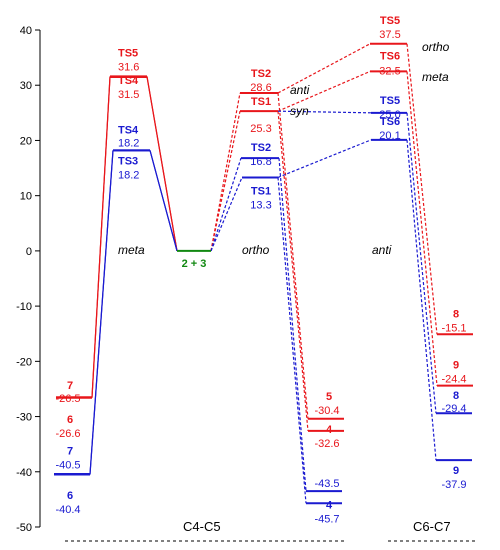 This screenshot has height=550, width=500. What do you see at coordinates (67, 510) in the screenshot?
I see `level-value-P6b: -40.4` at bounding box center [67, 510].